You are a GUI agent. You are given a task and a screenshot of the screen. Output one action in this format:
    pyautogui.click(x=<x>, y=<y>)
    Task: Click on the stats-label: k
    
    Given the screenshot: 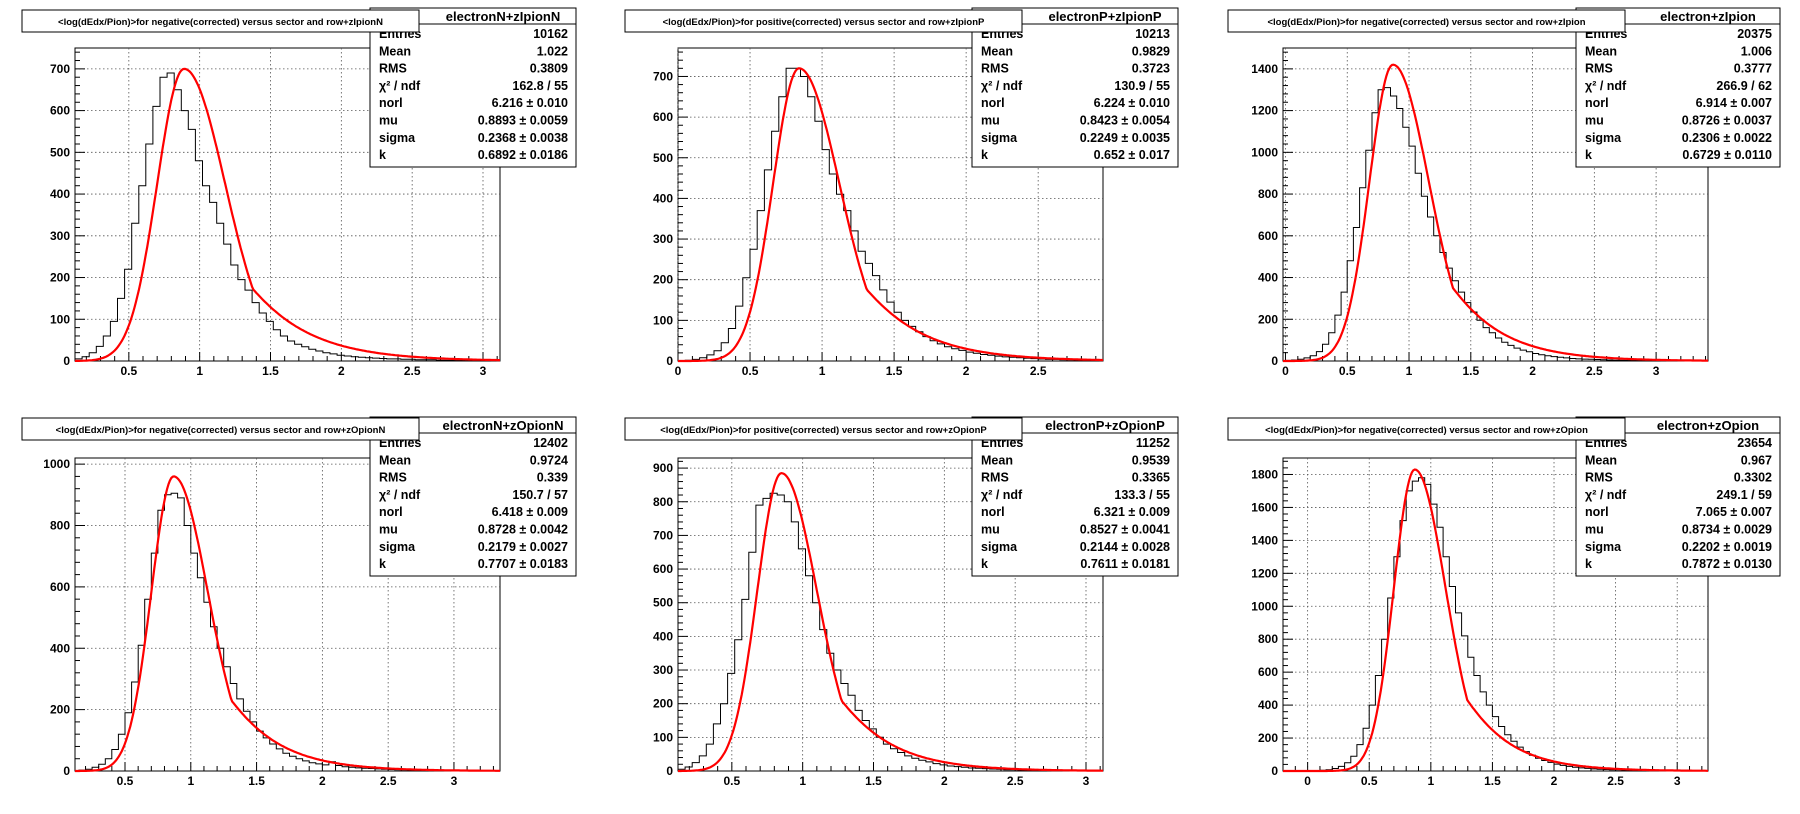 What is the action you would take?
    pyautogui.click(x=382, y=564)
    